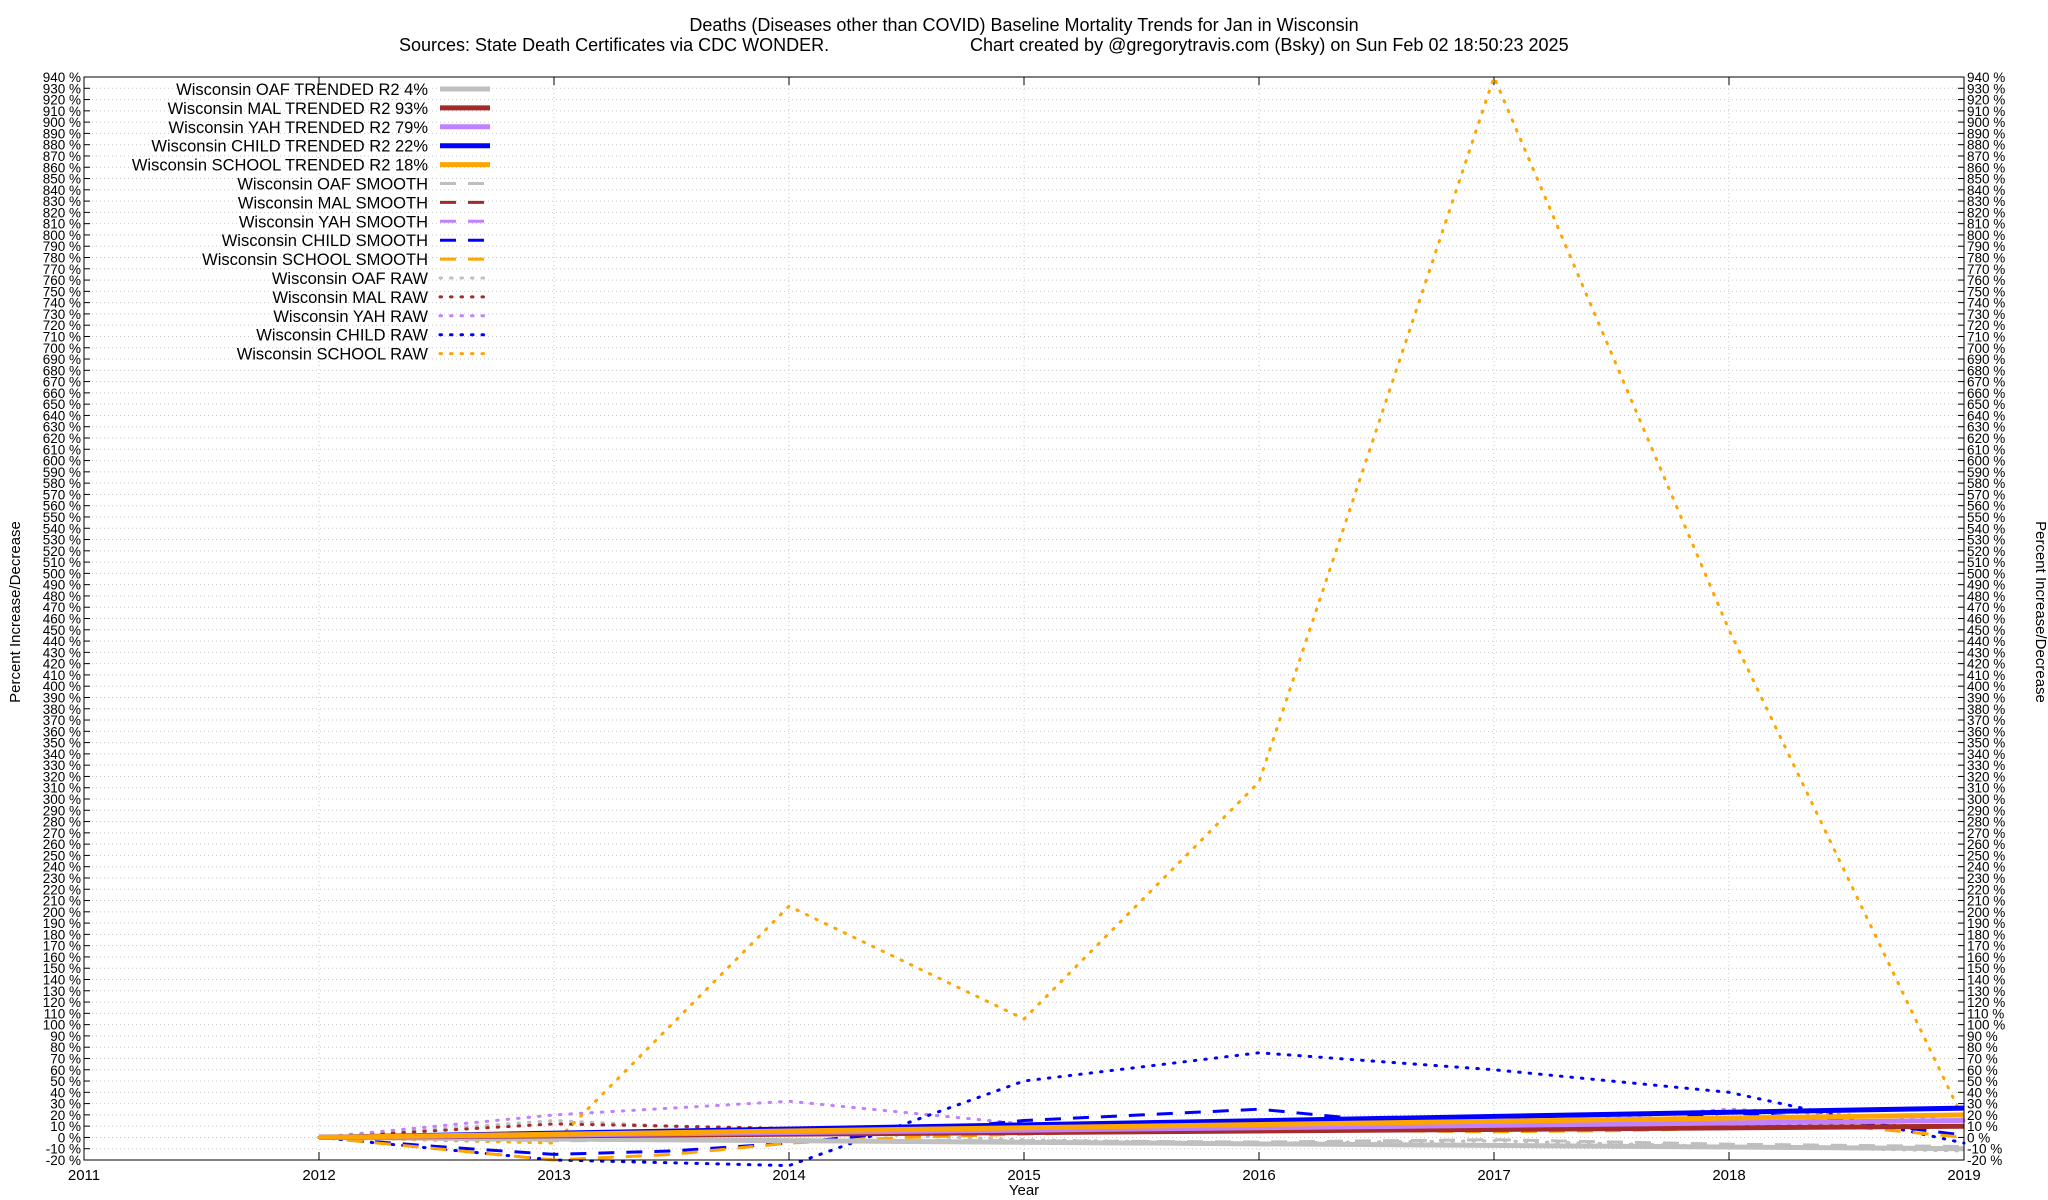 This screenshot has width=2048, height=1200. What do you see at coordinates (1982, 1058) in the screenshot?
I see `y-tick-label-right: 70 %` at bounding box center [1982, 1058].